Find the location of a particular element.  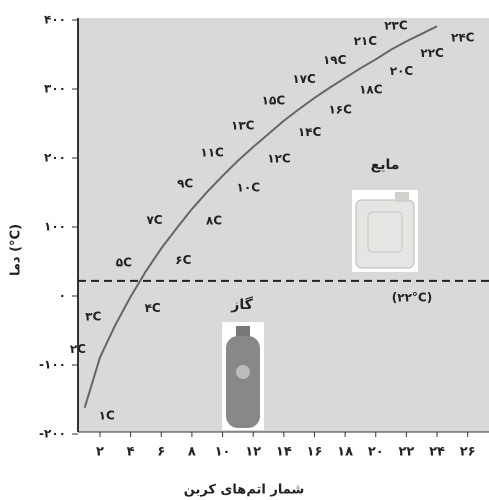

y-tick-label: ۴۰۰ is located at coordinates (55, 20).